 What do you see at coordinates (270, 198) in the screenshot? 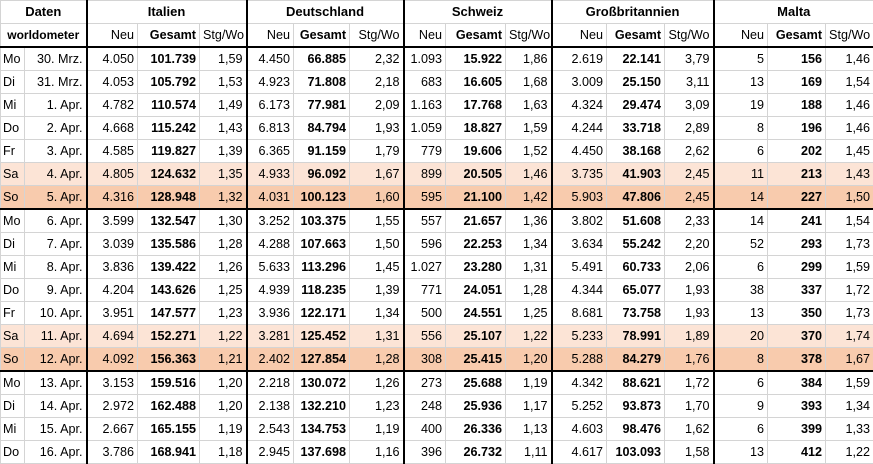
I see `neu-cell: 4.031` at bounding box center [270, 198].